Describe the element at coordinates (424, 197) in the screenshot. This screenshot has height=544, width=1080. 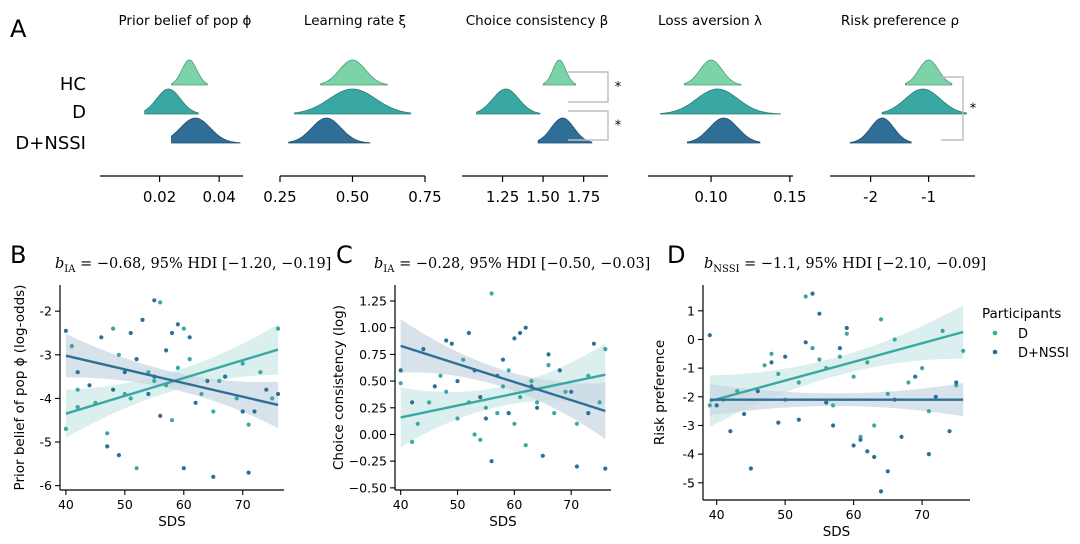
I see `x-tick-label: 0.75` at that location.